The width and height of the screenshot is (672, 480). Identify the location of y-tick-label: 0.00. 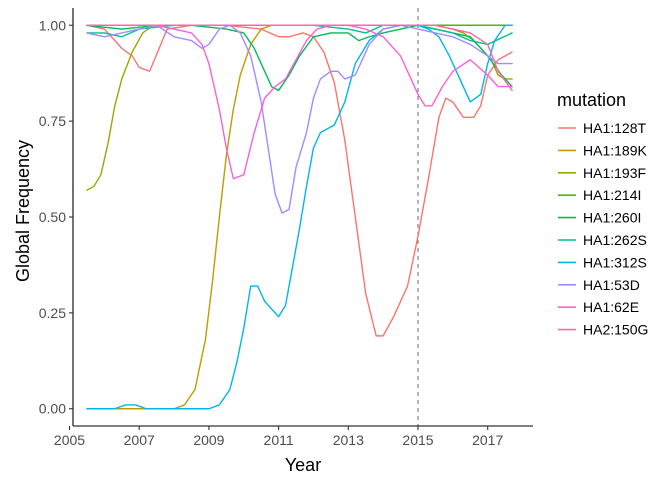
(52, 409).